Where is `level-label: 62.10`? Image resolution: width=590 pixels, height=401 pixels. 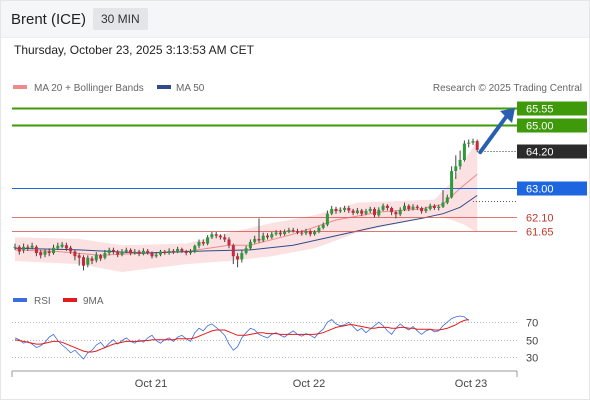
level-label: 62.10 is located at coordinates (540, 219).